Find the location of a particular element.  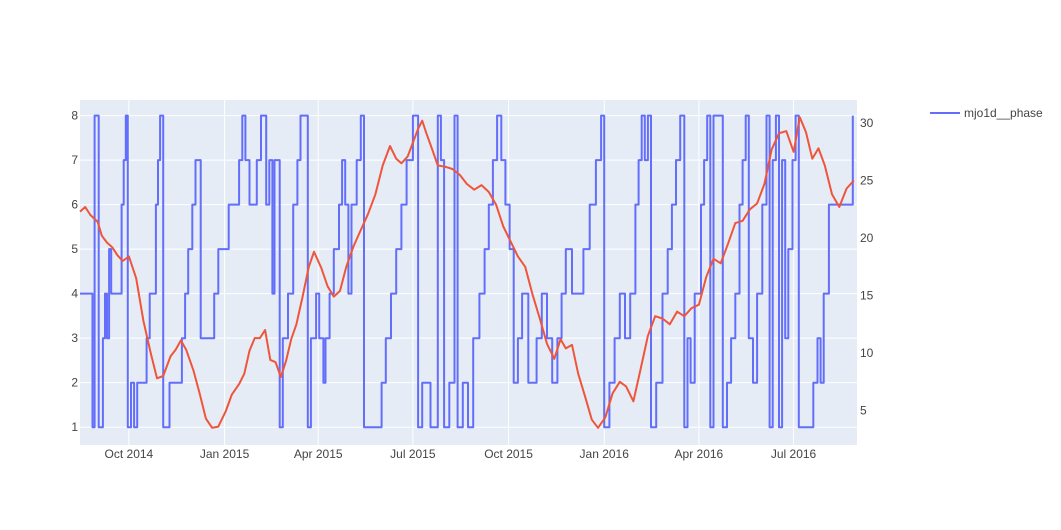

x-tick-label: Apr 2016 is located at coordinates (699, 454).